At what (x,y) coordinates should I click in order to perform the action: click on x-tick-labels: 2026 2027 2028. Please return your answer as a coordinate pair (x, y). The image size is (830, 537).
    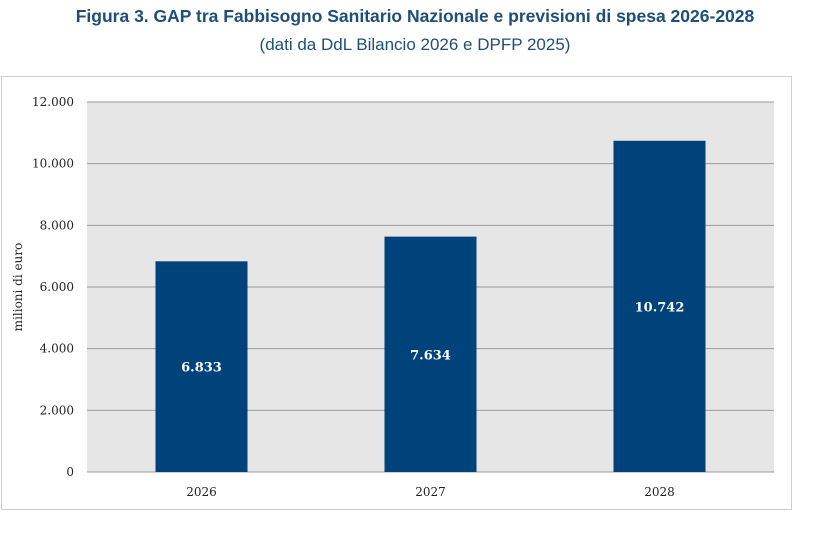
    Looking at the image, I should click on (430, 492).